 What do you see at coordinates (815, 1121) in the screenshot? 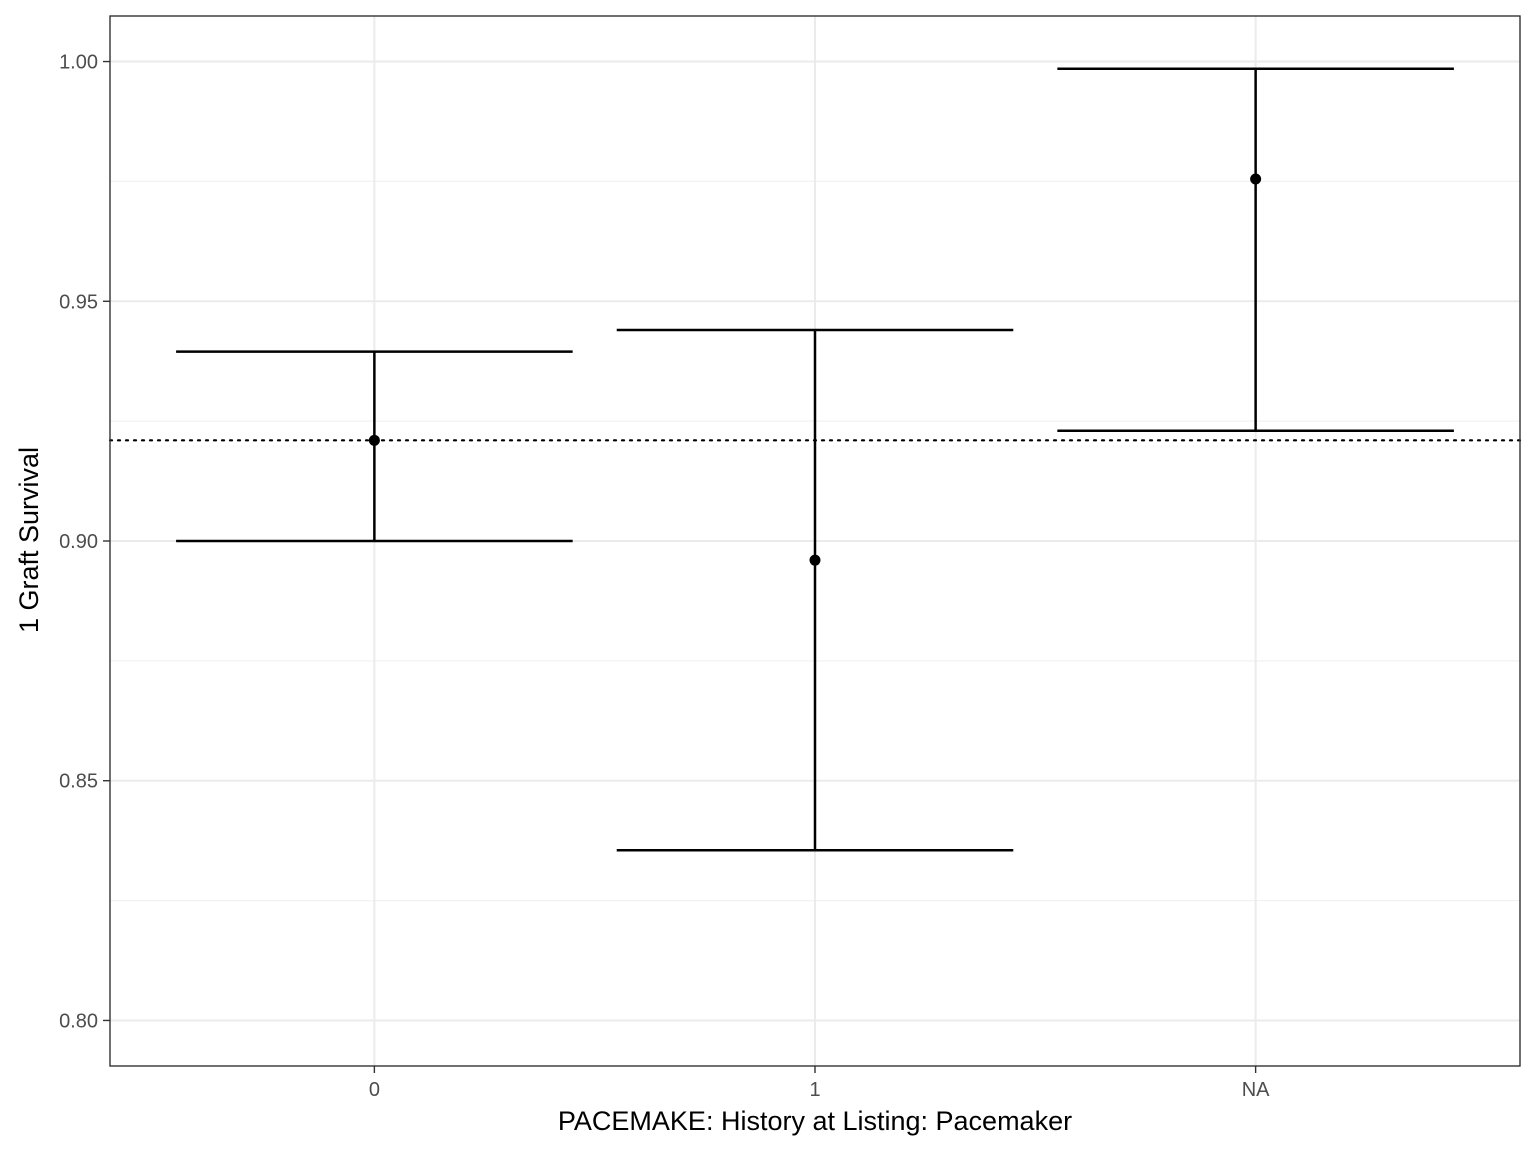
I see `x-axis-title: PACEMAKE: History at Listing: Pacemaker` at bounding box center [815, 1121].